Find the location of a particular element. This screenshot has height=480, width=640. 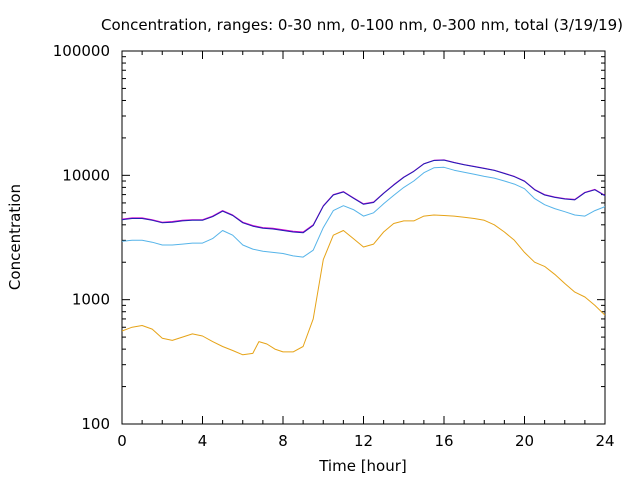

y-axis-label: Concentration is located at coordinates (15, 237).